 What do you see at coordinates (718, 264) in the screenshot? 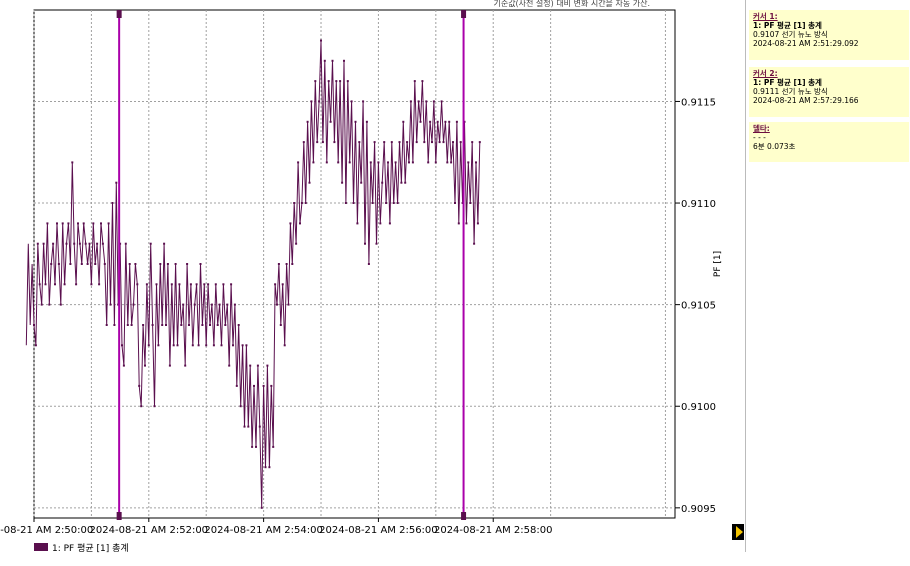
I see `y-axis-label: PF [1]` at bounding box center [718, 264].